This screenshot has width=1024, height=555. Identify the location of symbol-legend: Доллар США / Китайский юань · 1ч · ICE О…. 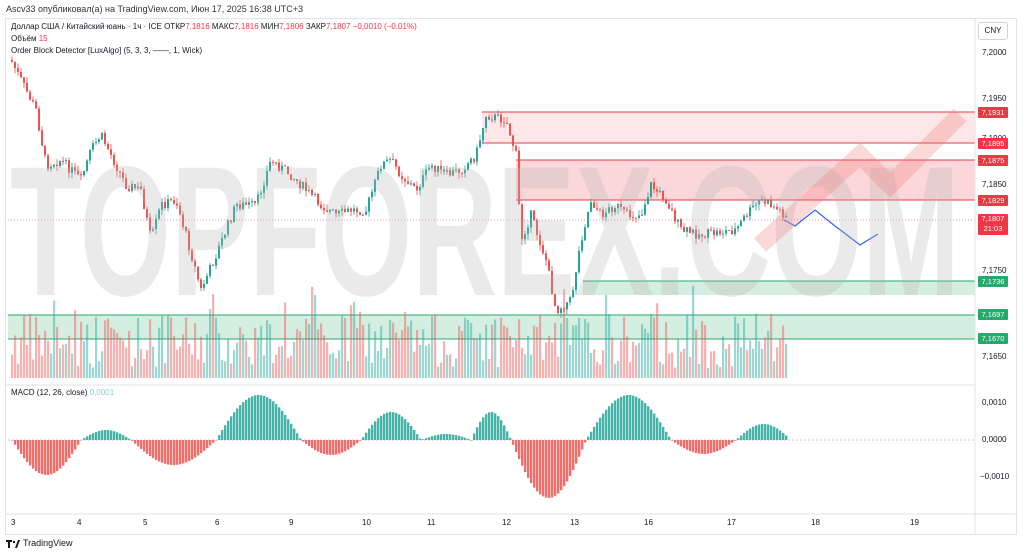
(214, 26).